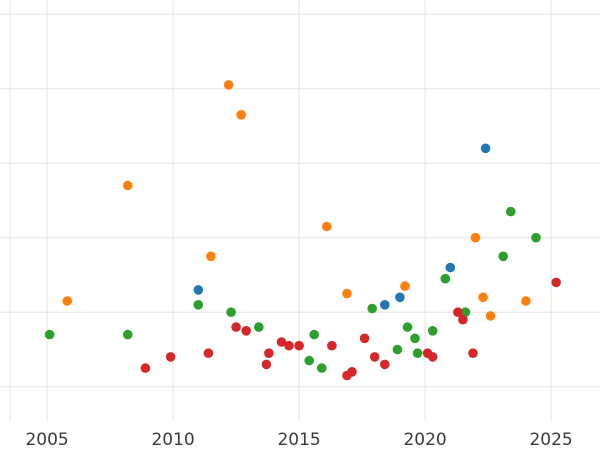 The width and height of the screenshot is (600, 450). I want to click on x-axis: 2005 2010 2015 2020 2025, so click(298, 440).